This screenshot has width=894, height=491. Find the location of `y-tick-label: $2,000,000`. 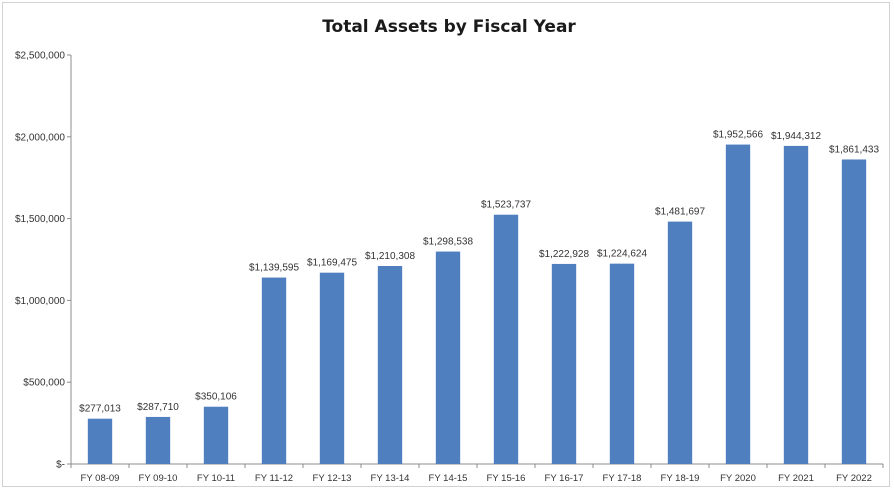

y-tick-label: $2,000,000 is located at coordinates (40, 137).